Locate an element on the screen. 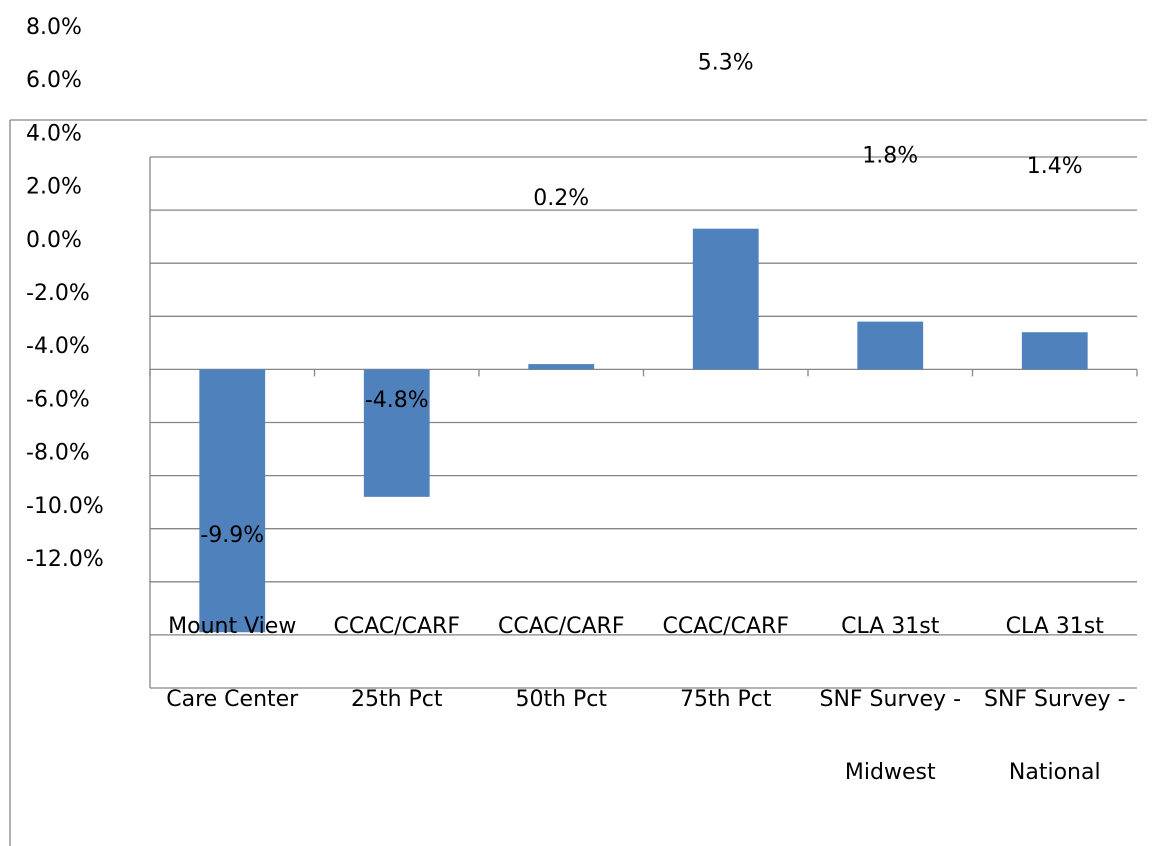  x-tick-label: 25th Pct is located at coordinates (397, 699).